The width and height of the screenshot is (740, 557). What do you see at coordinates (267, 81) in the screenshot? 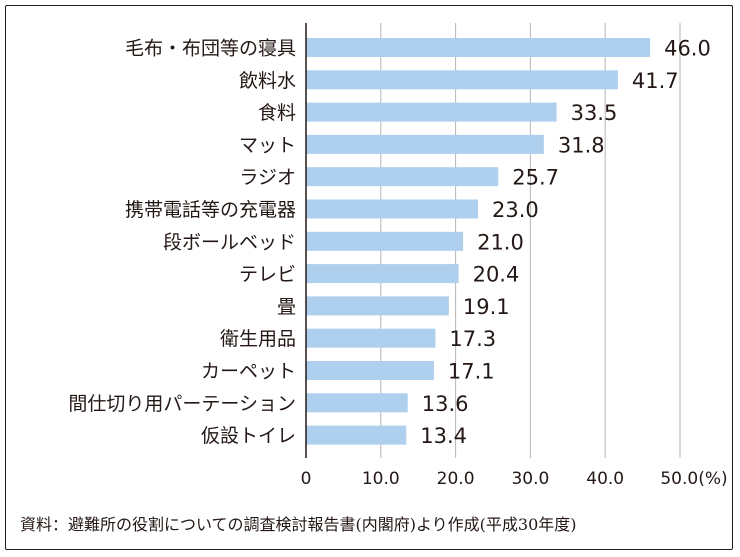
I see `category-label: 飲料水` at bounding box center [267, 81].